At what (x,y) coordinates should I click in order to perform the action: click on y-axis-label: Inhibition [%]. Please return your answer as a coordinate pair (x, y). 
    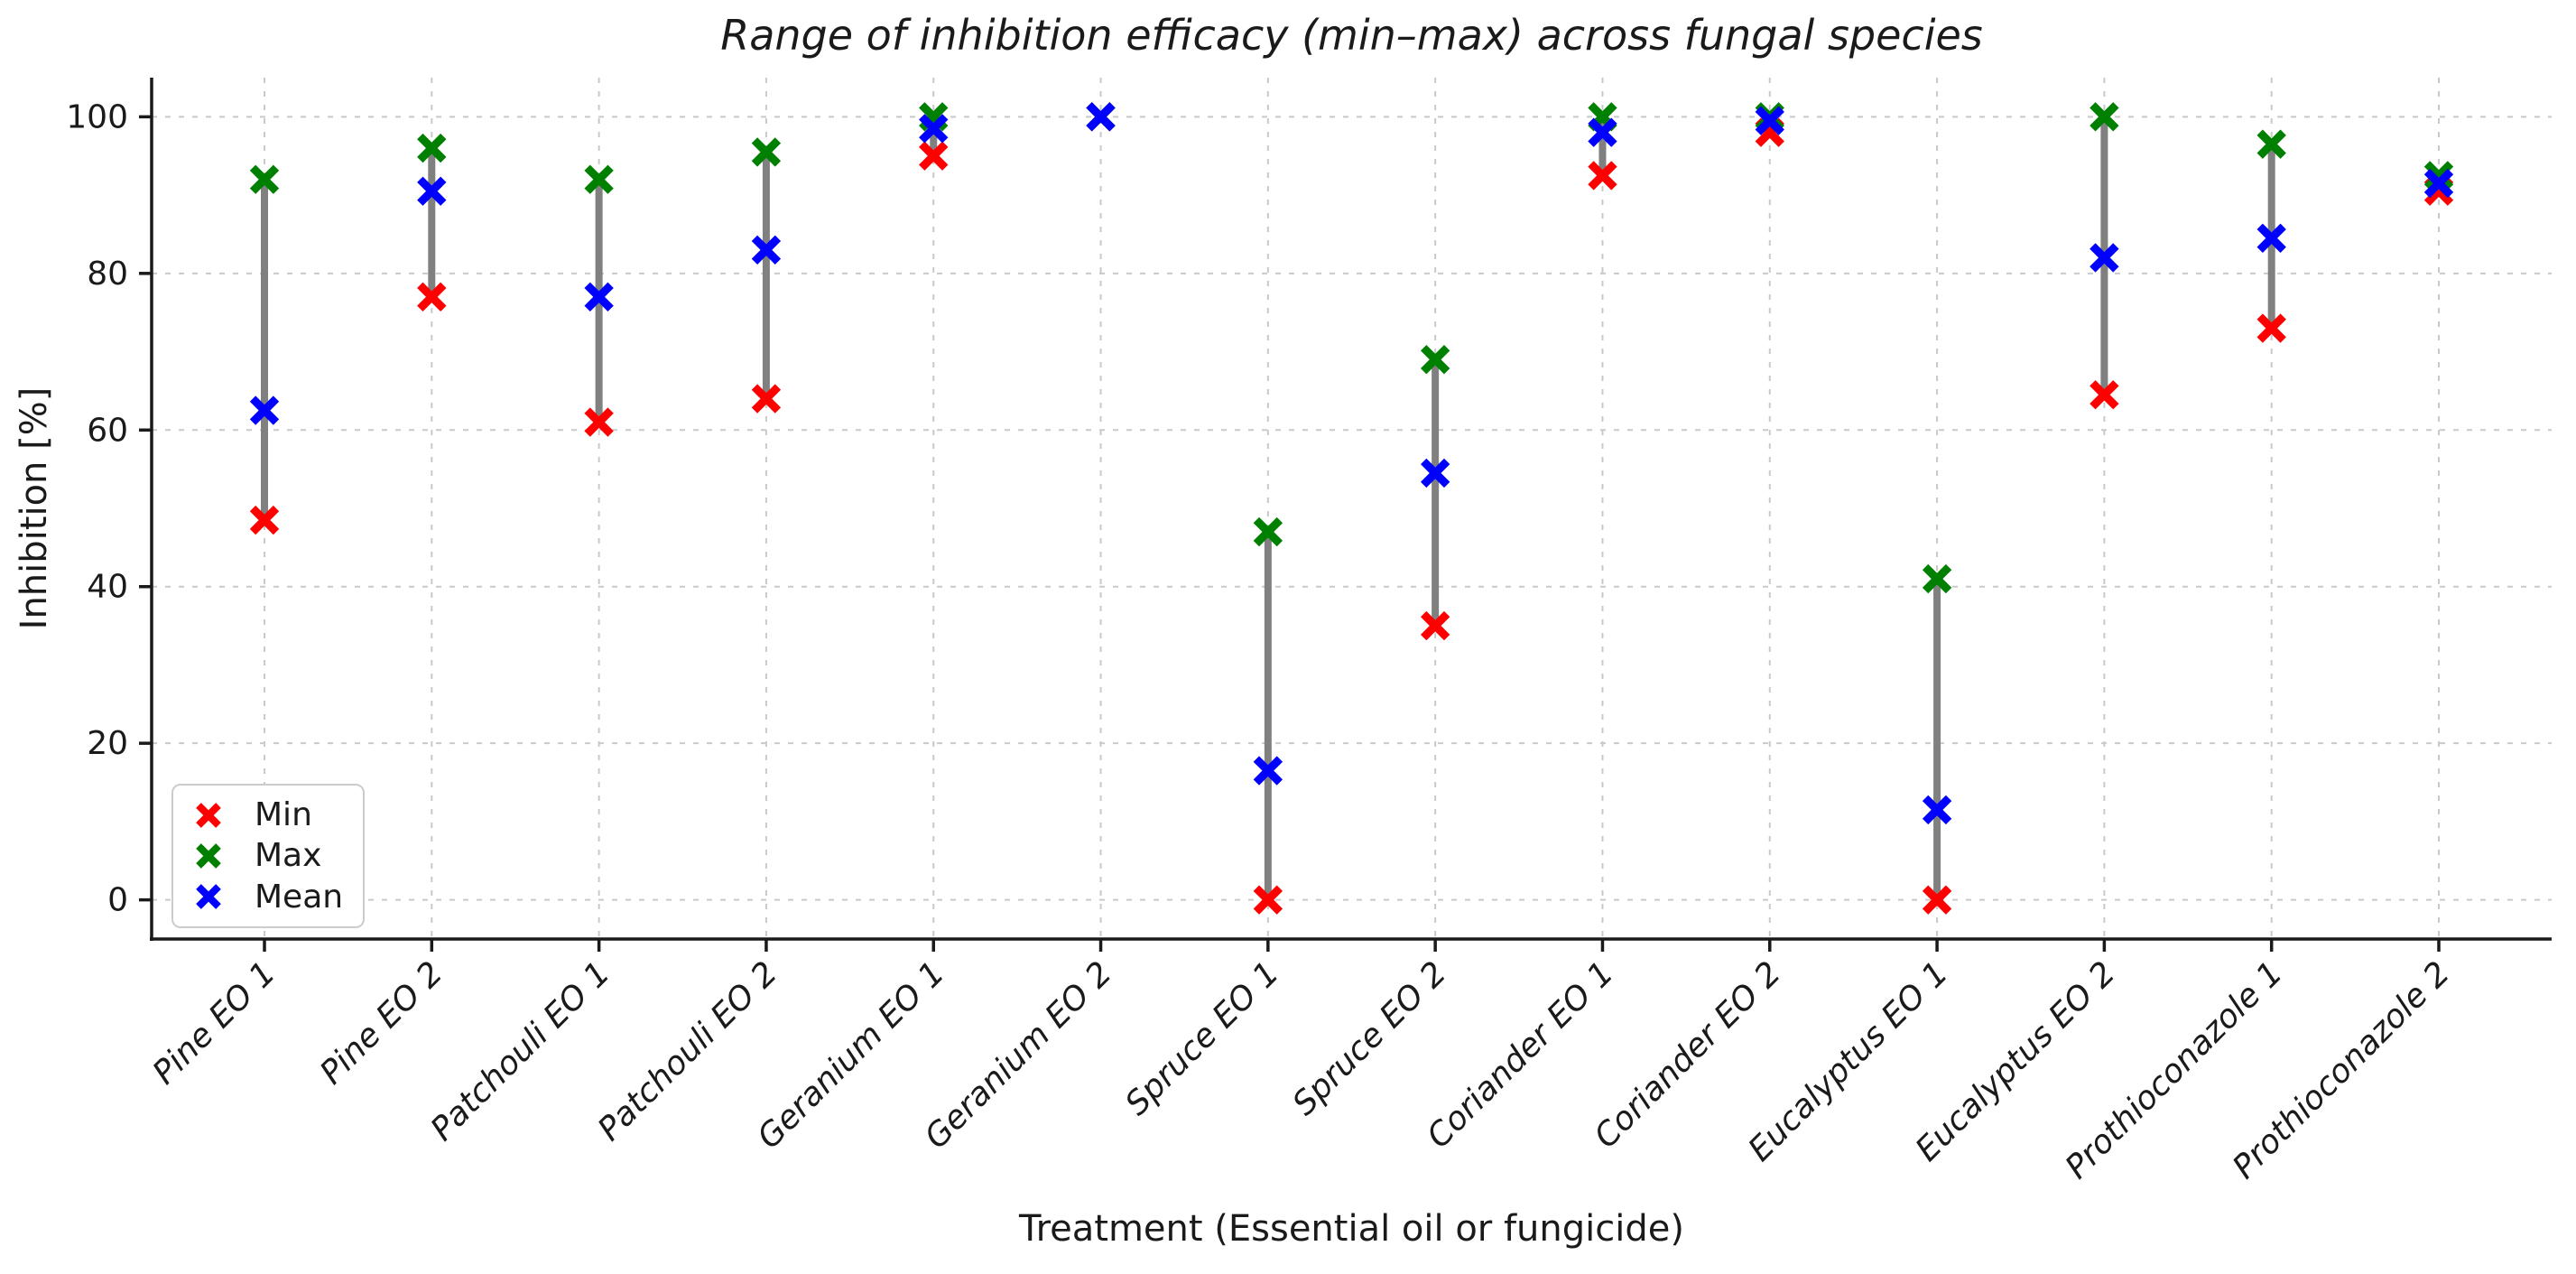
    Looking at the image, I should click on (34, 508).